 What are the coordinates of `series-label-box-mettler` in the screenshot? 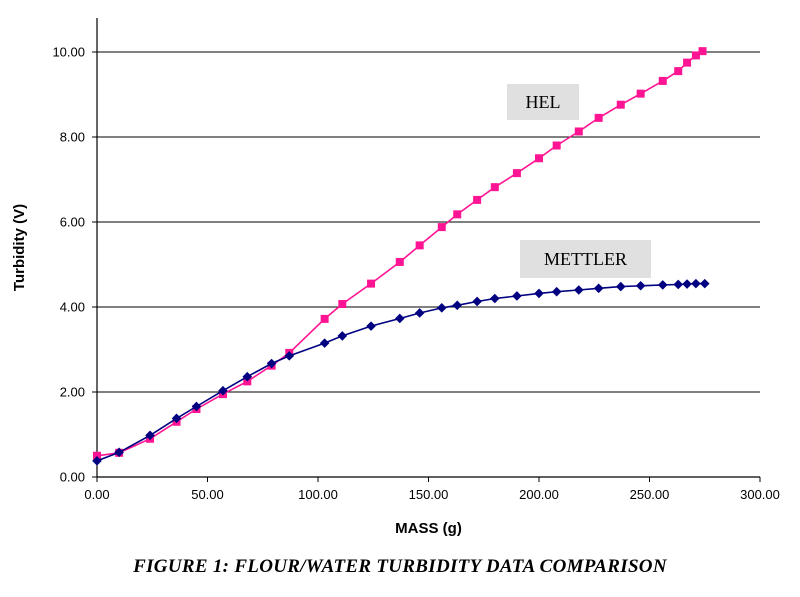 It's located at (585, 259).